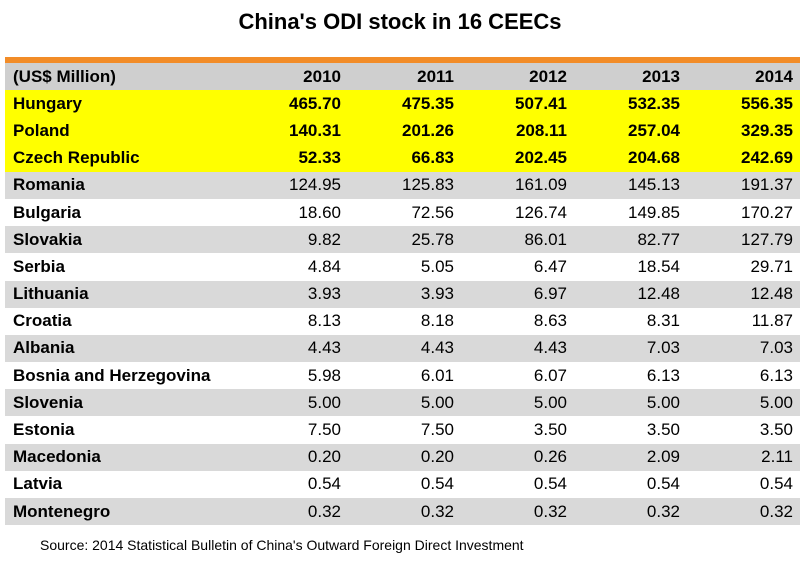 Image resolution: width=800 pixels, height=561 pixels. I want to click on value-cell: 556.35, so click(767, 103).